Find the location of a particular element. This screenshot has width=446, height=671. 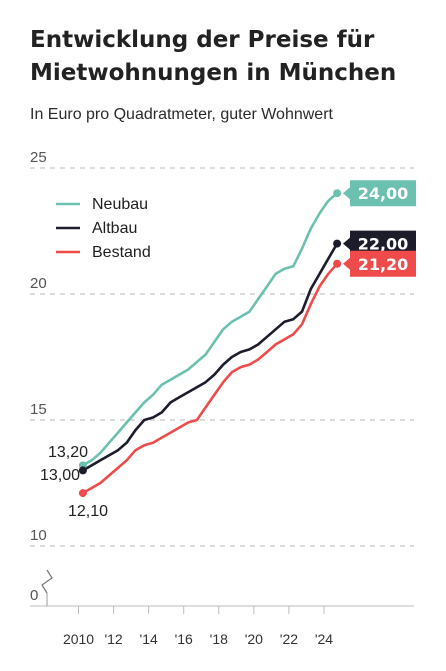

y-tick-label: 0 is located at coordinates (34, 595).